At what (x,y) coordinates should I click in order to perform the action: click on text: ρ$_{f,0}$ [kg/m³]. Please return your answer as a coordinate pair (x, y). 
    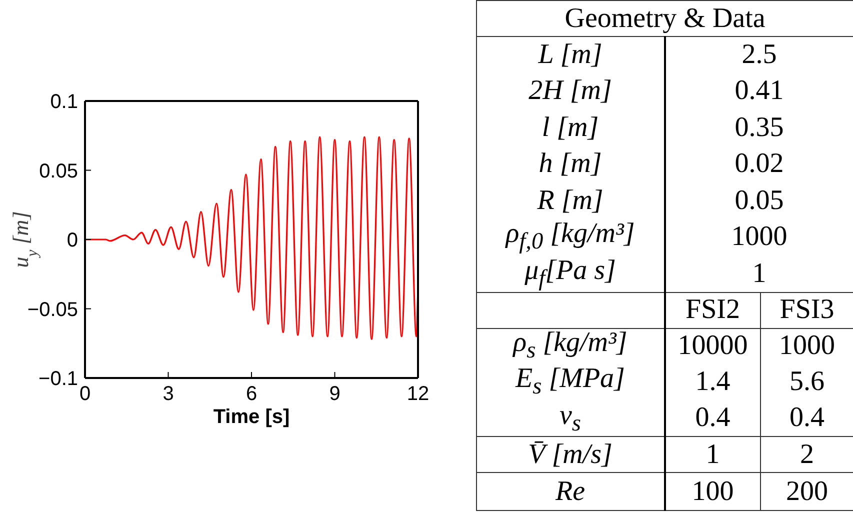
    Looking at the image, I should click on (570, 237).